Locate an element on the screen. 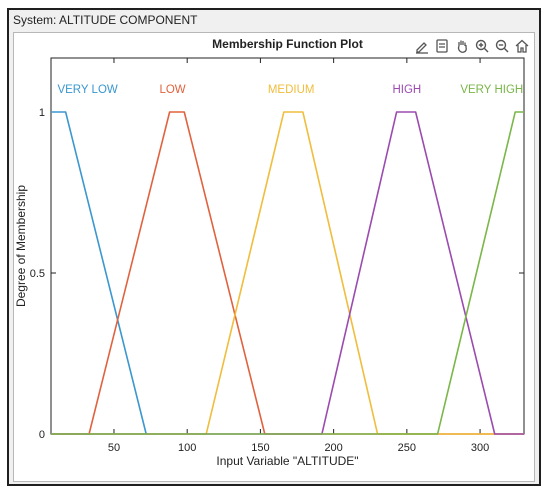 The image size is (550, 495). edit-pen-icon is located at coordinates (422, 46).